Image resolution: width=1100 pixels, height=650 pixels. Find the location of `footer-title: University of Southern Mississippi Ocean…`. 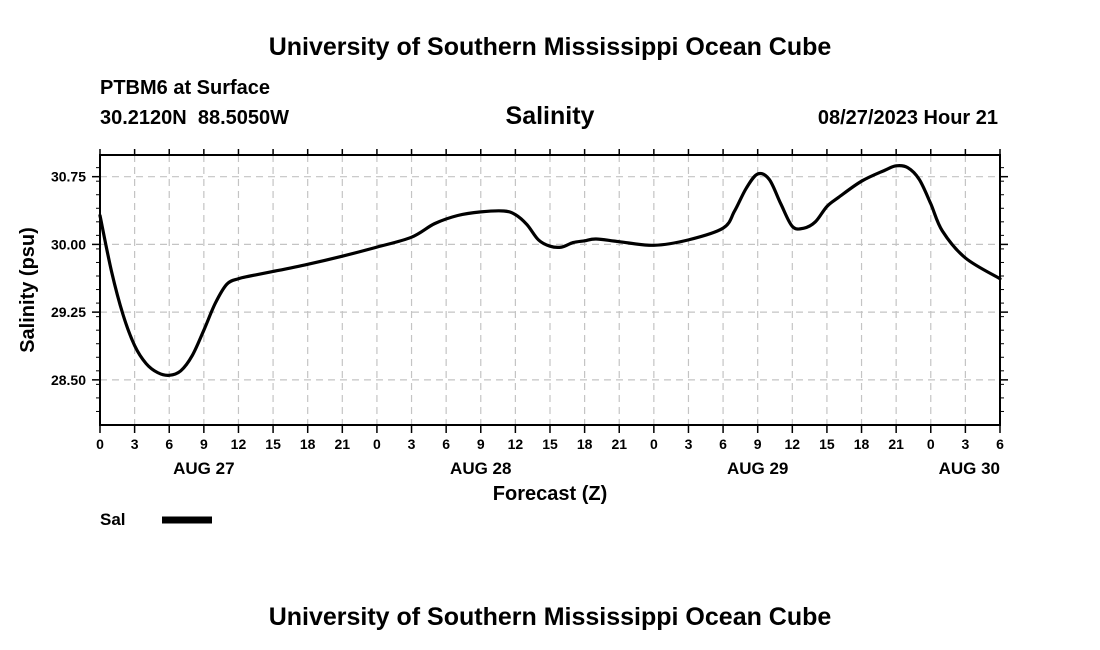

footer-title: University of Southern Mississippi Ocean… is located at coordinates (550, 617).